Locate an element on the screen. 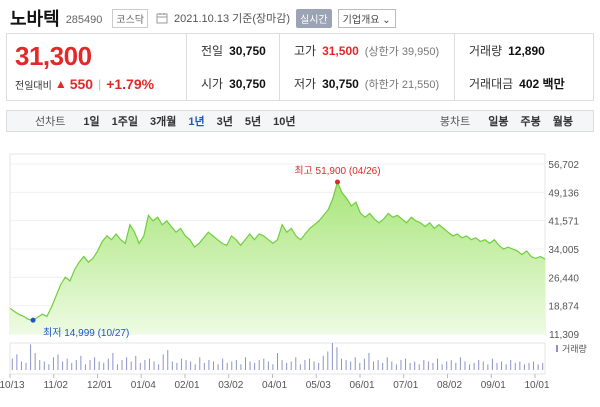 Image resolution: width=600 pixels, height=407 pixels. candle-tab-group: 일봉 주봉 월봉 is located at coordinates (530, 121).